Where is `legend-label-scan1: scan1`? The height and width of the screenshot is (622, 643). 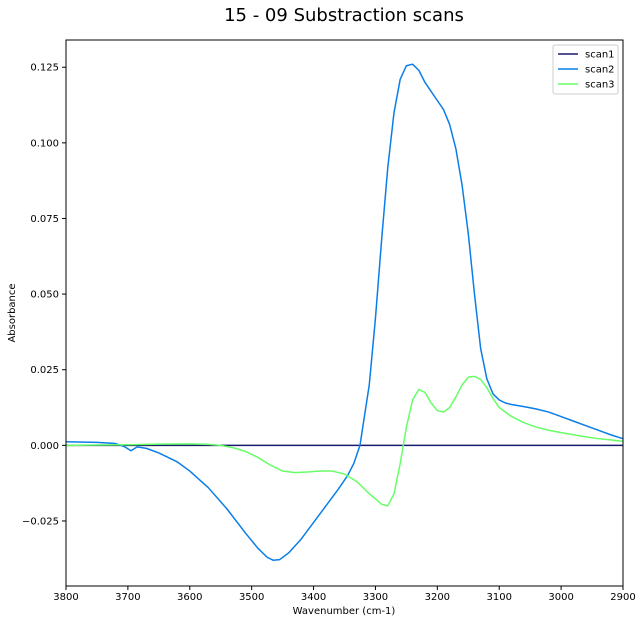 legend-label-scan1: scan1 is located at coordinates (600, 55).